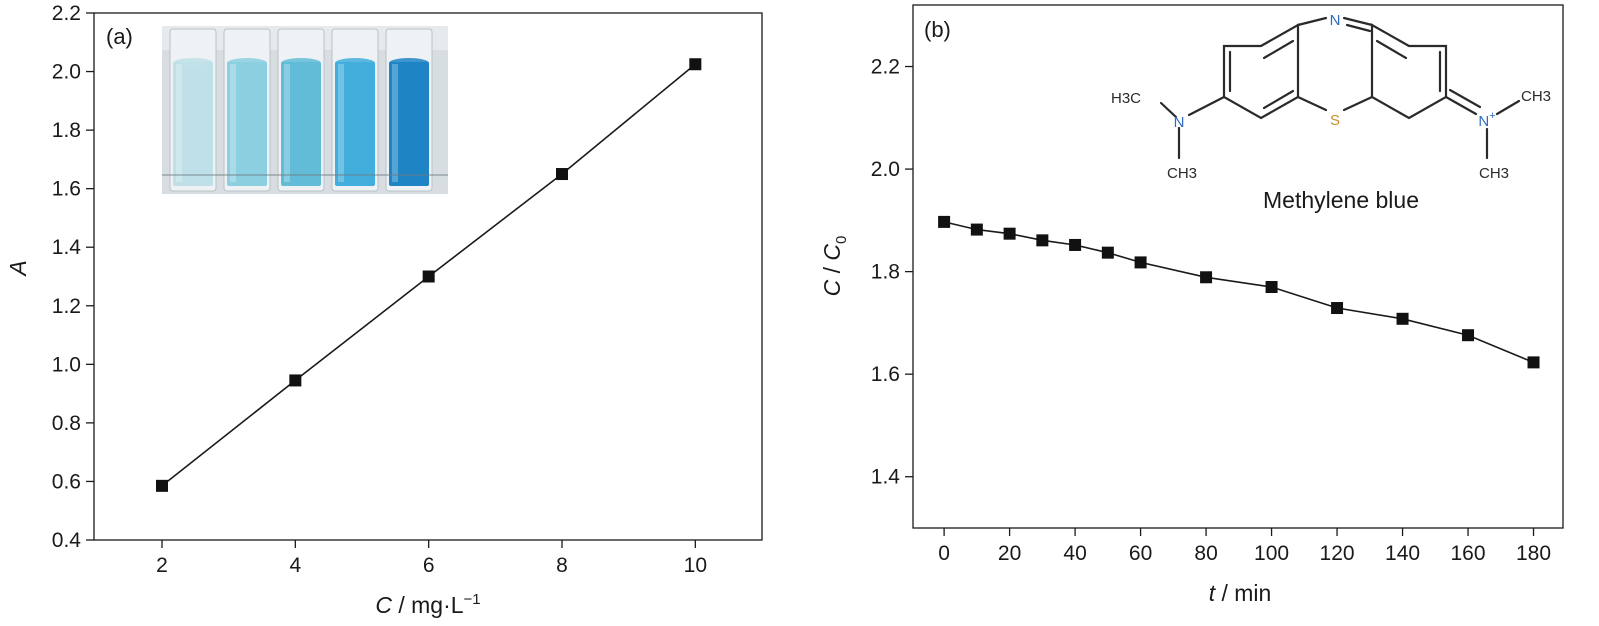  I want to click on x-axis-title-b: t / min, so click(1240, 593).